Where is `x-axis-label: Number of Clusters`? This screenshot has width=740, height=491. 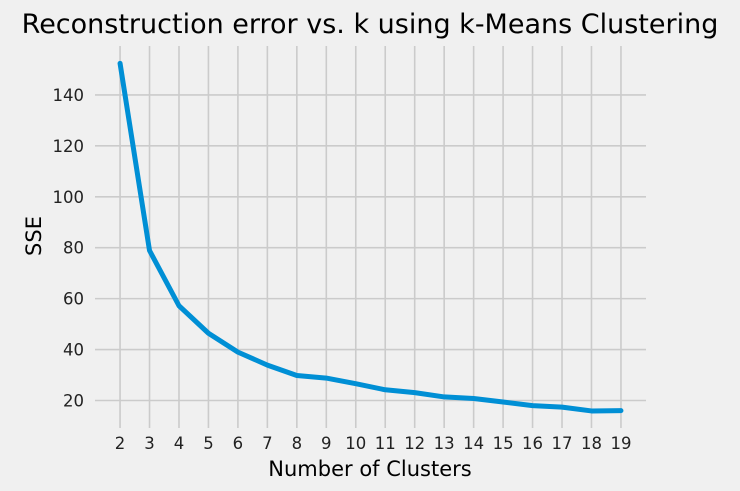
x-axis-label: Number of Clusters is located at coordinates (369, 469).